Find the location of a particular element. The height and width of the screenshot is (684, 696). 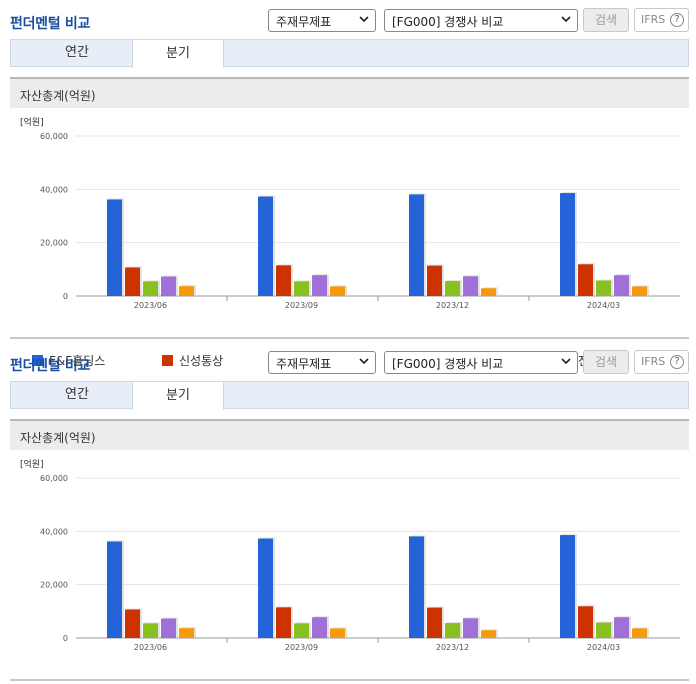

legend-label: F&F홀딩스 is located at coordinates (77, 361).